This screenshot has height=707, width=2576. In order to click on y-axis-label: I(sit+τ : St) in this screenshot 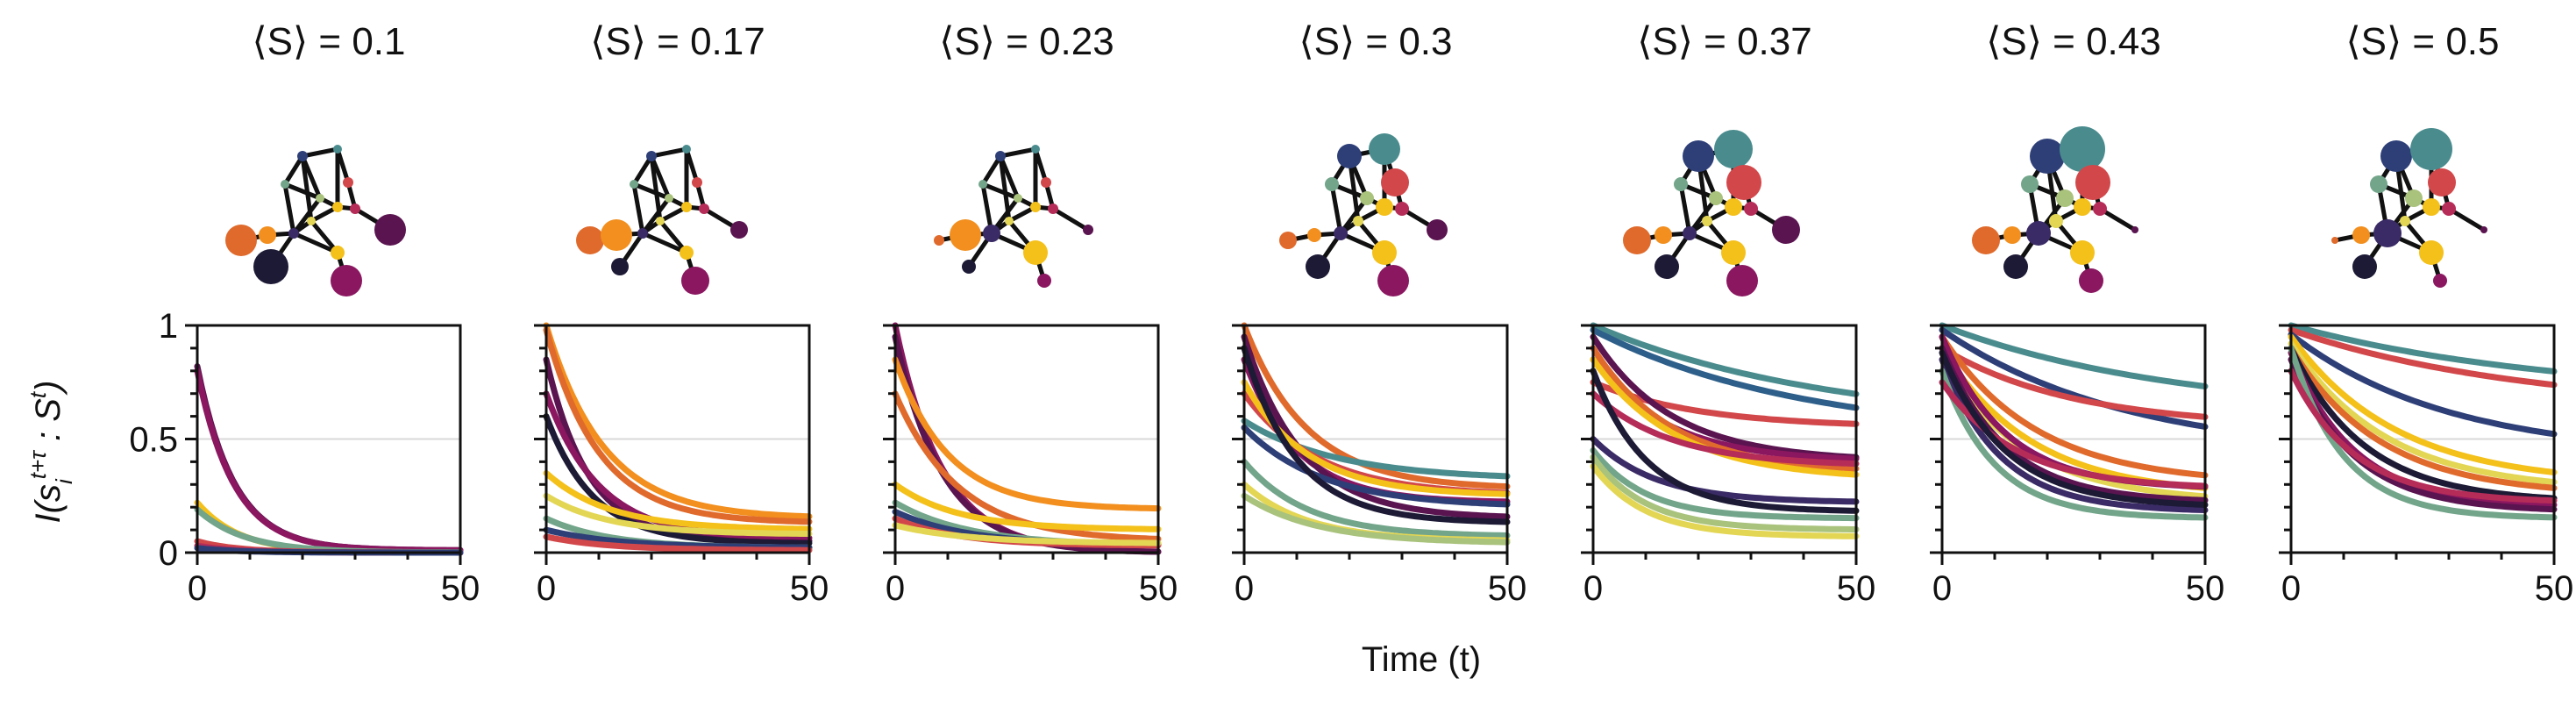, I will do `click(51, 452)`.